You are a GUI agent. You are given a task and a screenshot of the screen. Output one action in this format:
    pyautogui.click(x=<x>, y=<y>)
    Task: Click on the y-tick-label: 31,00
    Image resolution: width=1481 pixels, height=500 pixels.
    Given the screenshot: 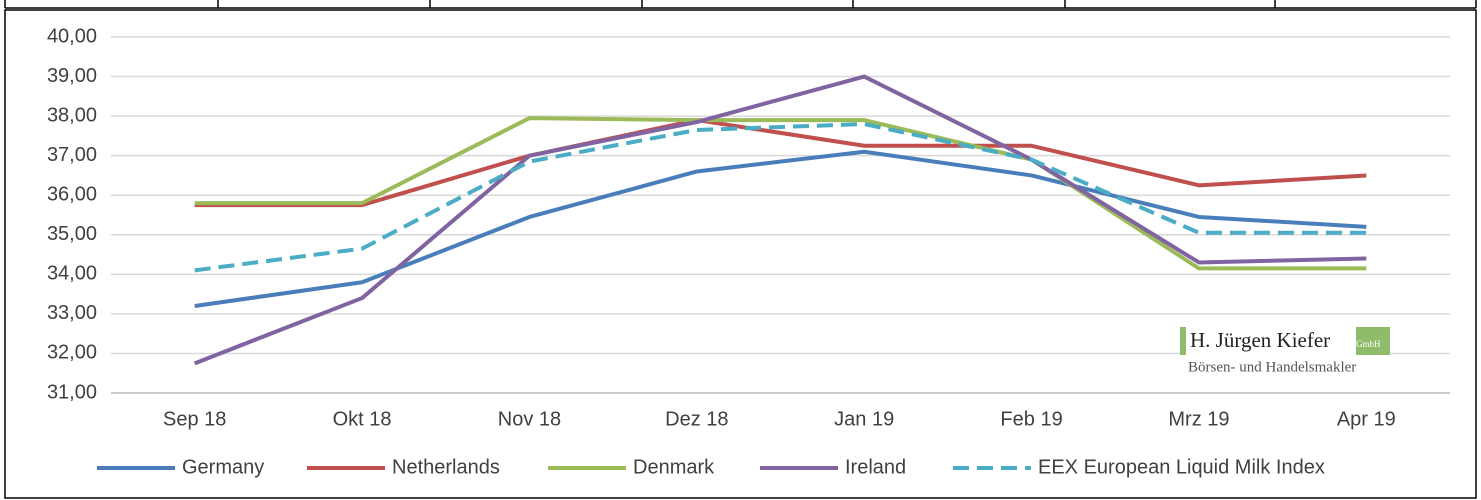 What is the action you would take?
    pyautogui.click(x=72, y=392)
    